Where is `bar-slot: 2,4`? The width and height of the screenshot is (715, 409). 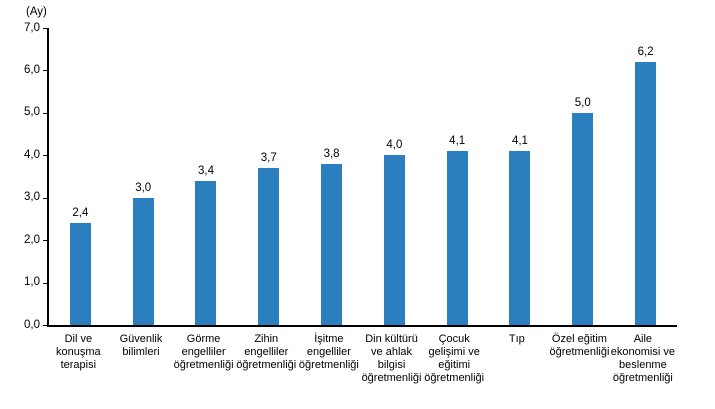
bar-slot: 2,4 is located at coordinates (80, 176).